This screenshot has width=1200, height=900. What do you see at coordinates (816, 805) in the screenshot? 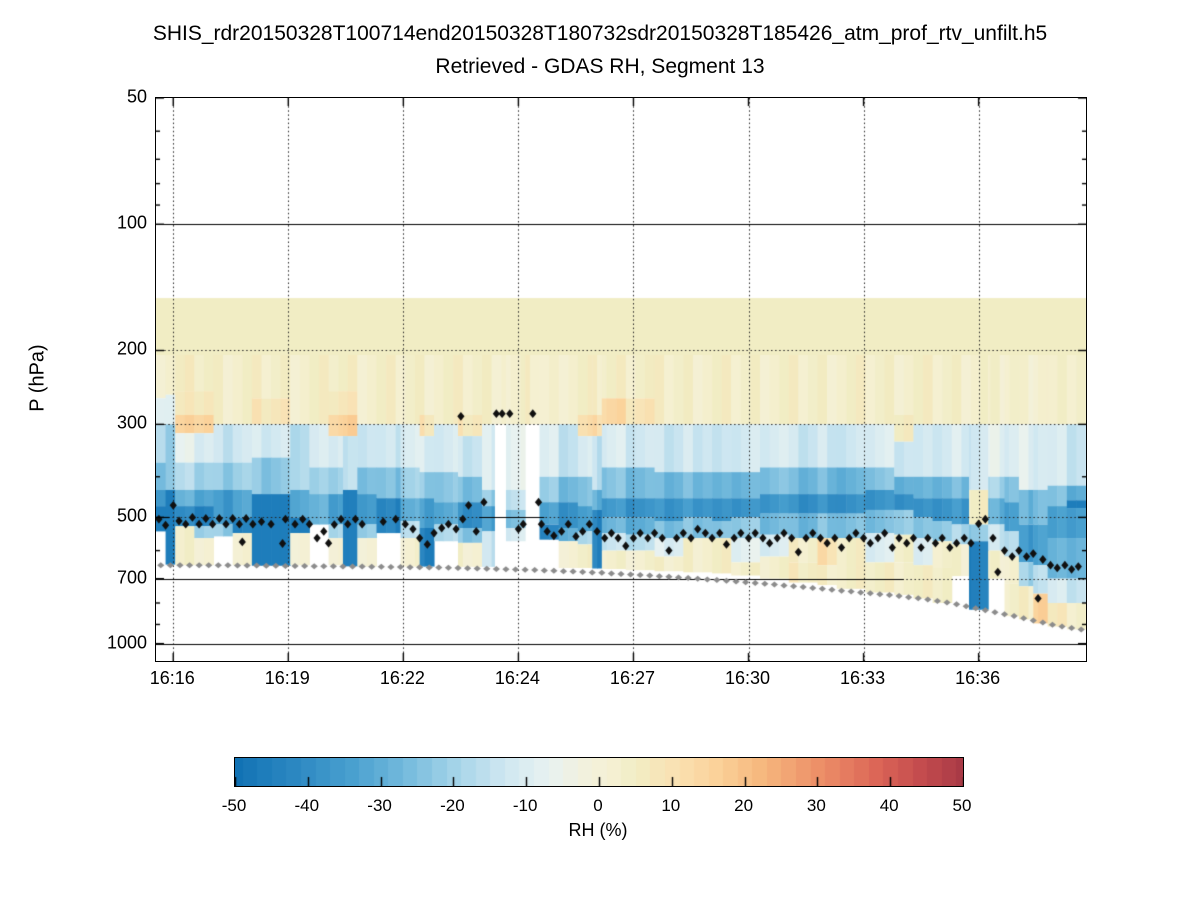
I see `colorbar-tick-label: 30` at bounding box center [816, 805].